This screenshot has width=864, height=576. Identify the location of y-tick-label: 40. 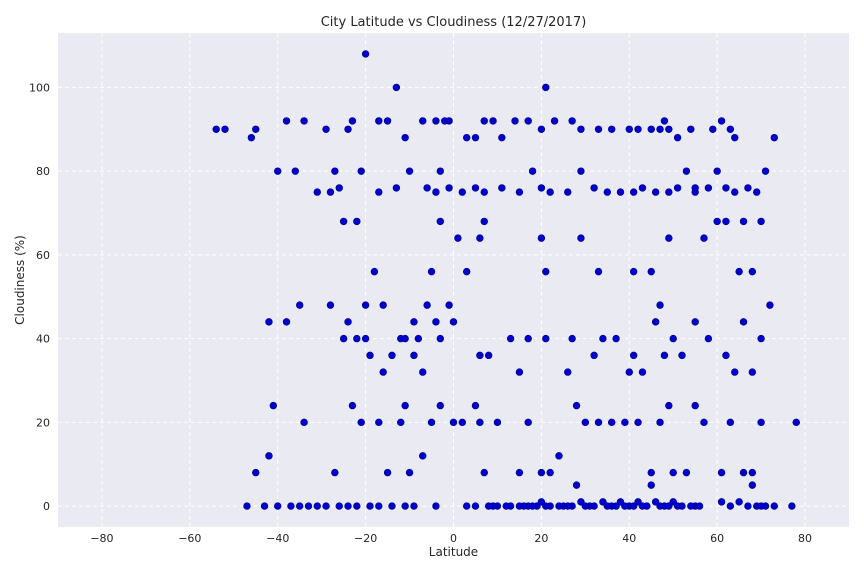
(43, 339).